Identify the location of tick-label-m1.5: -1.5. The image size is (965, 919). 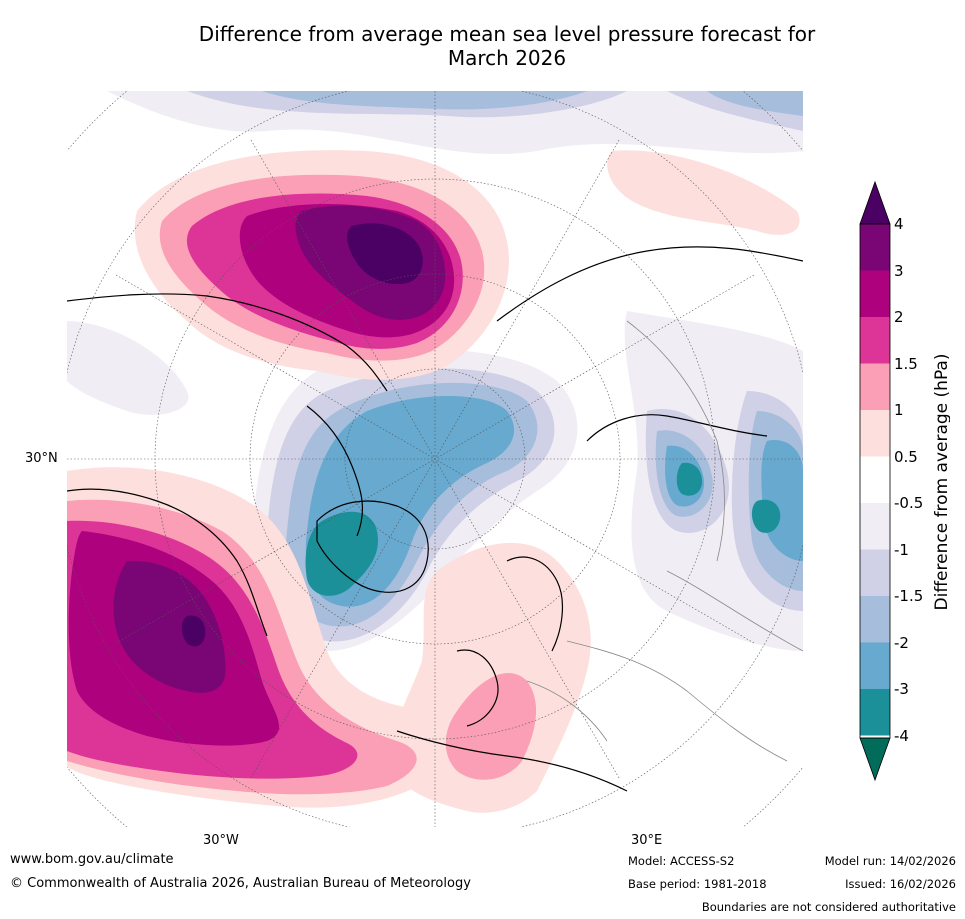
(908, 596).